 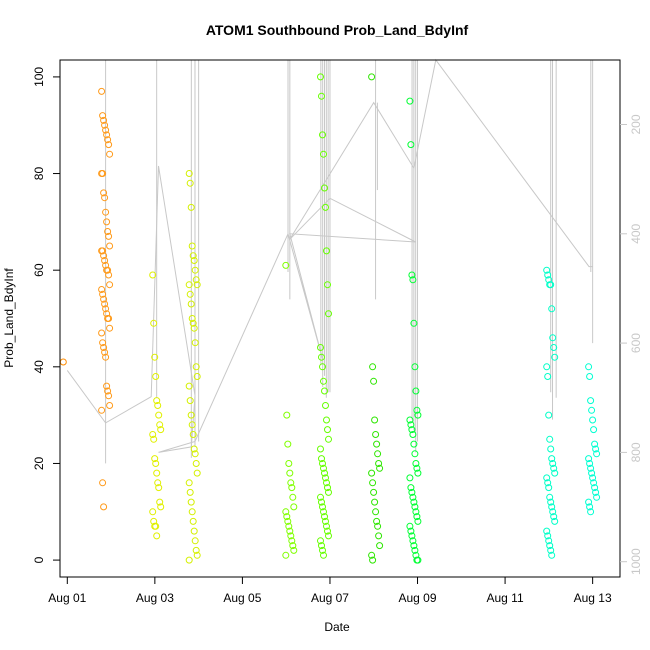 What do you see at coordinates (636, 561) in the screenshot?
I see `right-tick-label: 1000` at bounding box center [636, 561].